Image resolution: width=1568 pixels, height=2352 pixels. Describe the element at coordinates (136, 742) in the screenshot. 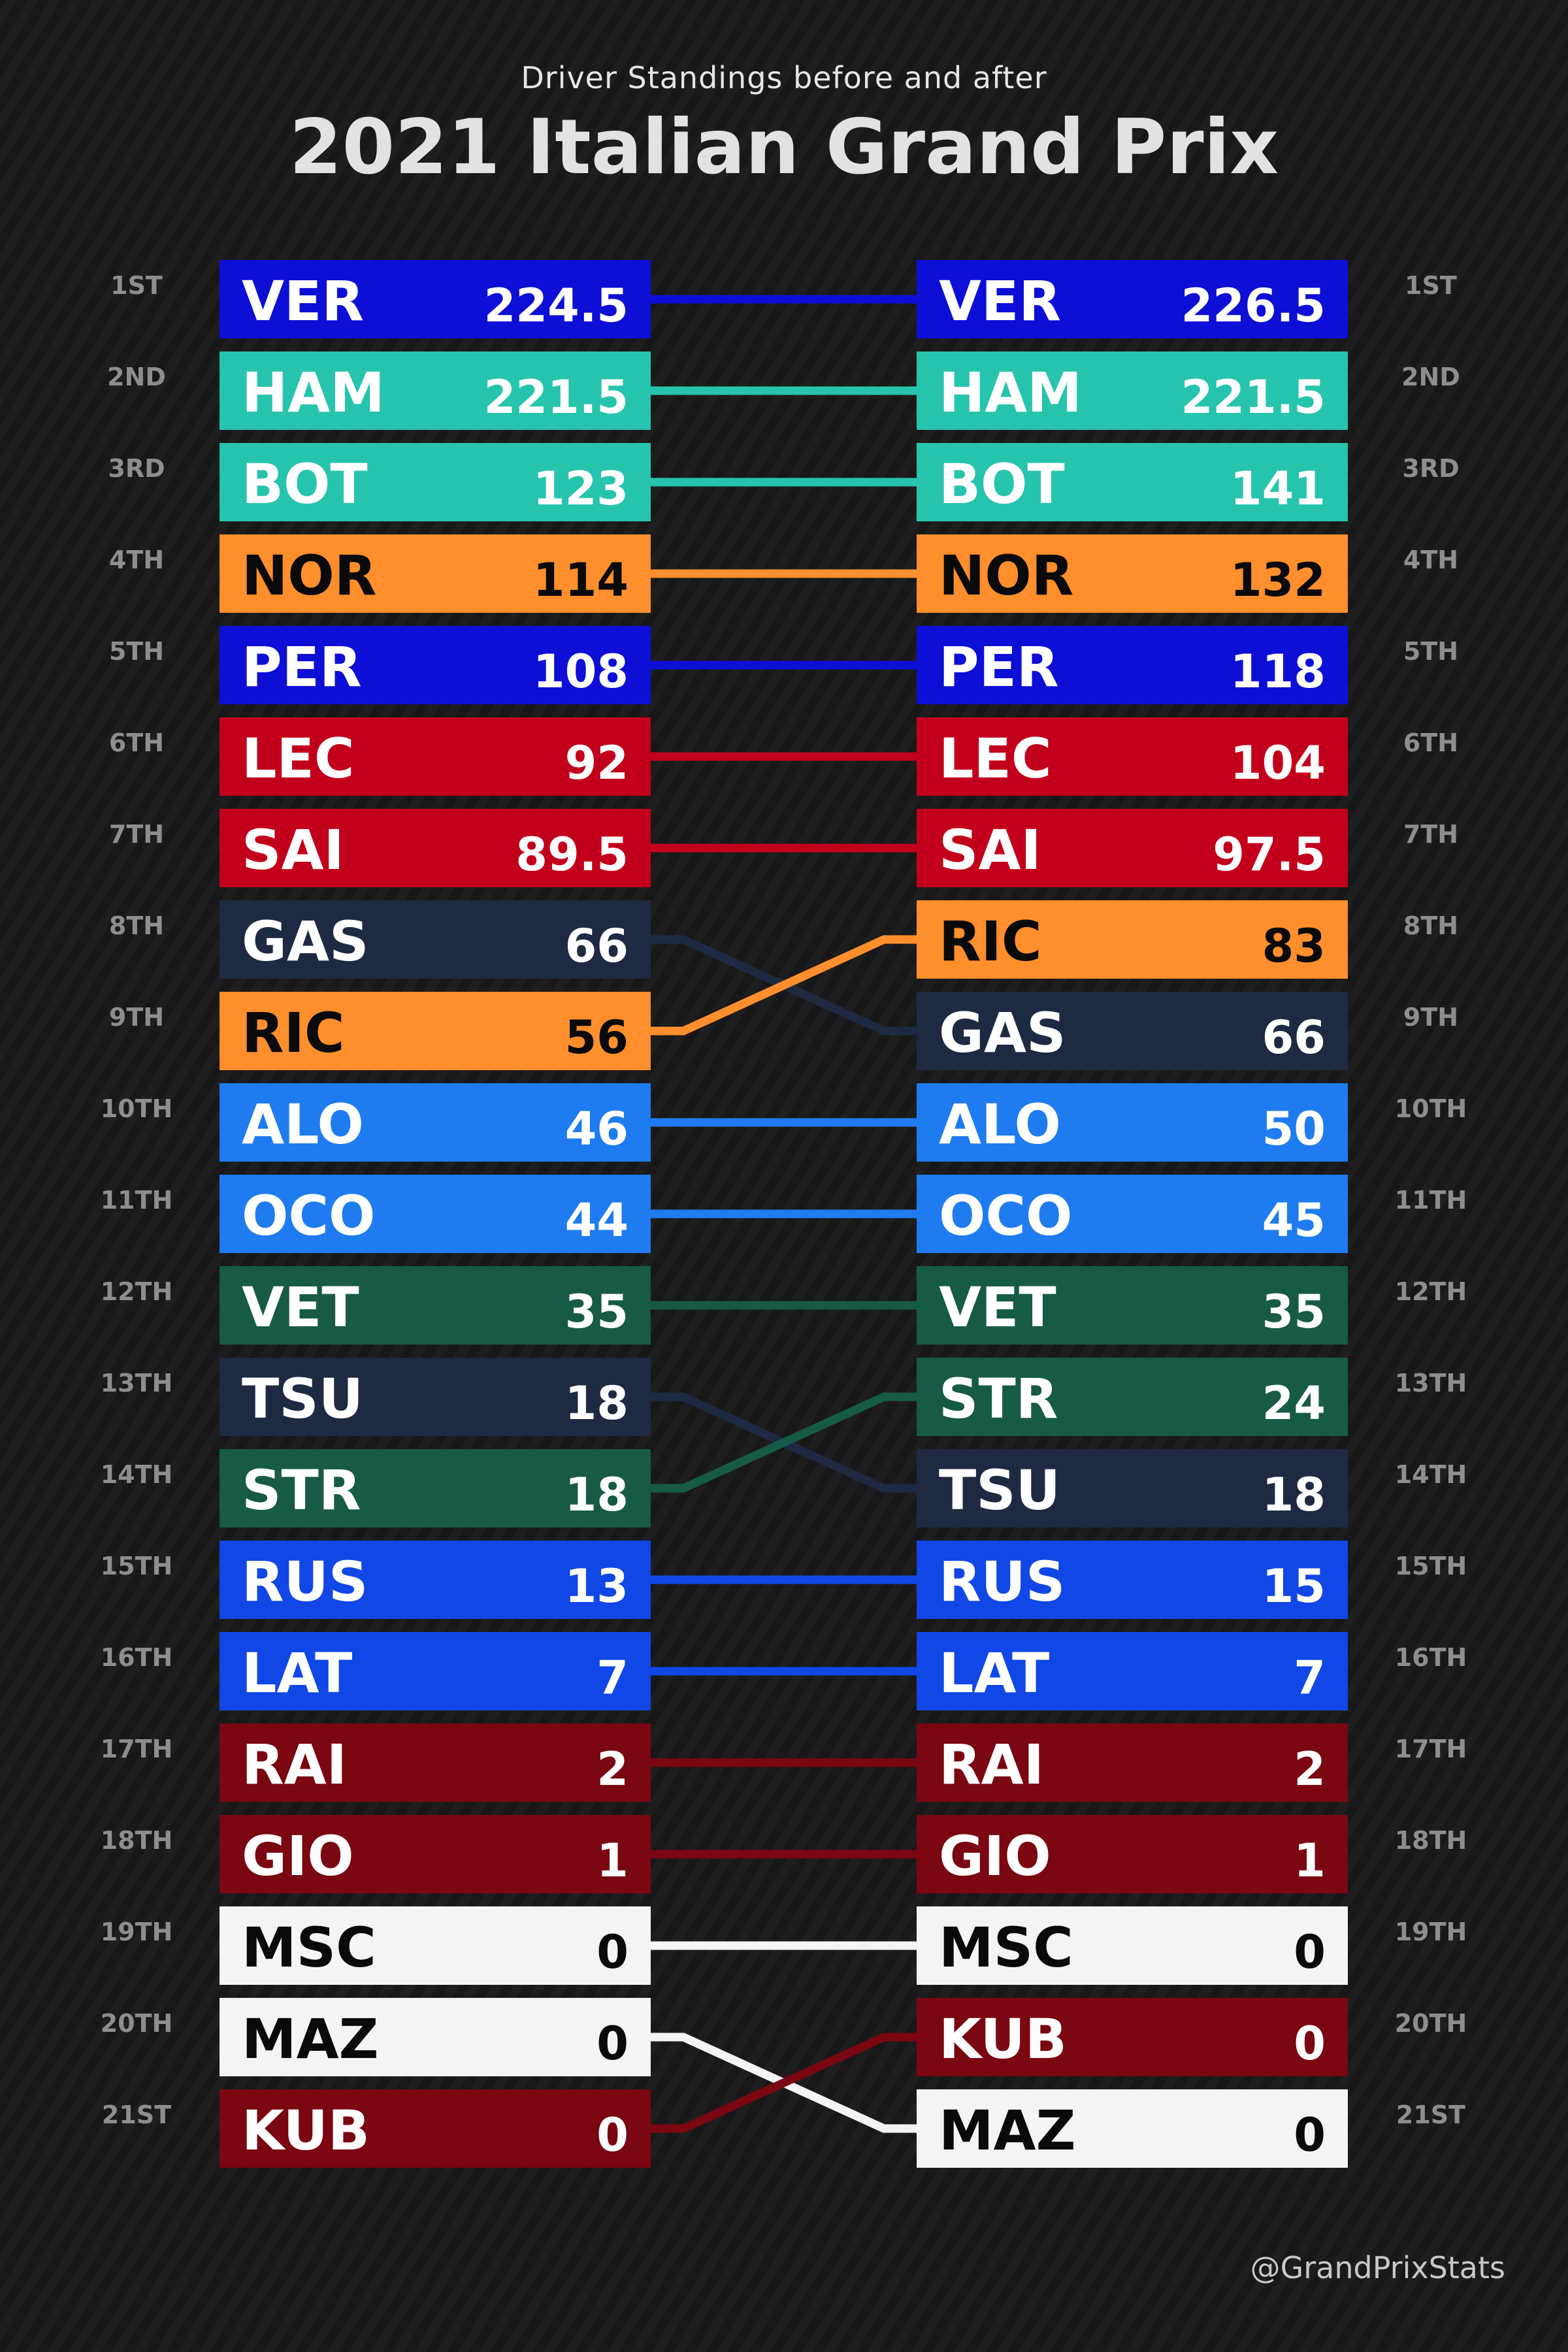

I see `rank-label-left: 6TH` at that location.